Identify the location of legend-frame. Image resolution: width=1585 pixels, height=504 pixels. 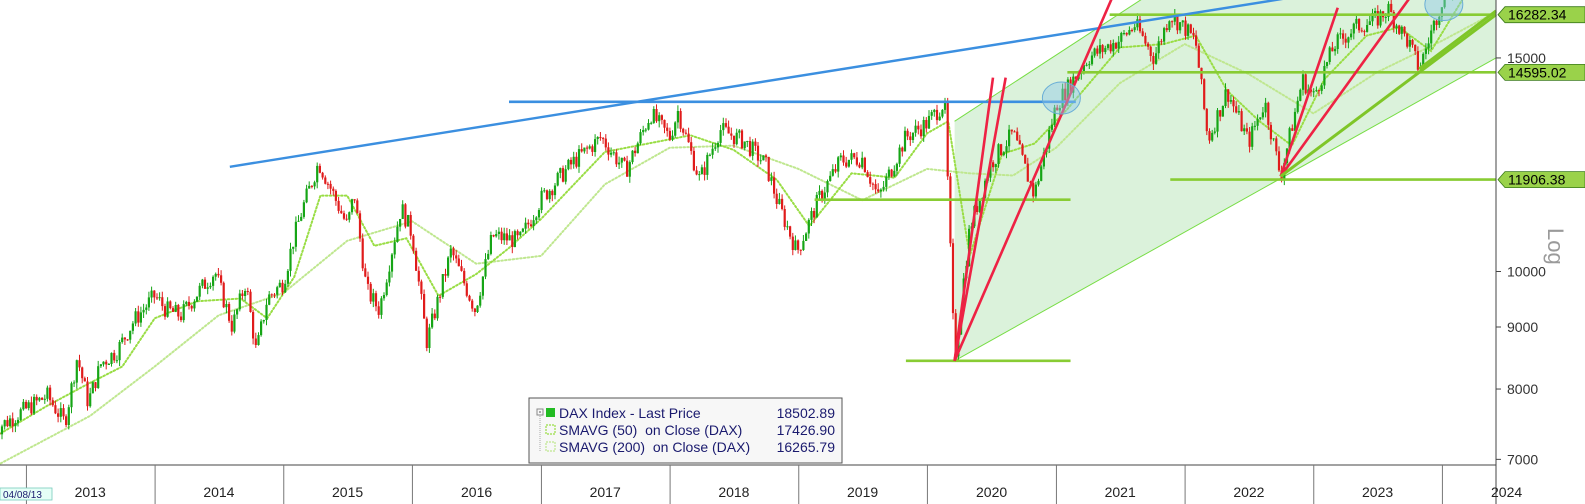
(685, 430).